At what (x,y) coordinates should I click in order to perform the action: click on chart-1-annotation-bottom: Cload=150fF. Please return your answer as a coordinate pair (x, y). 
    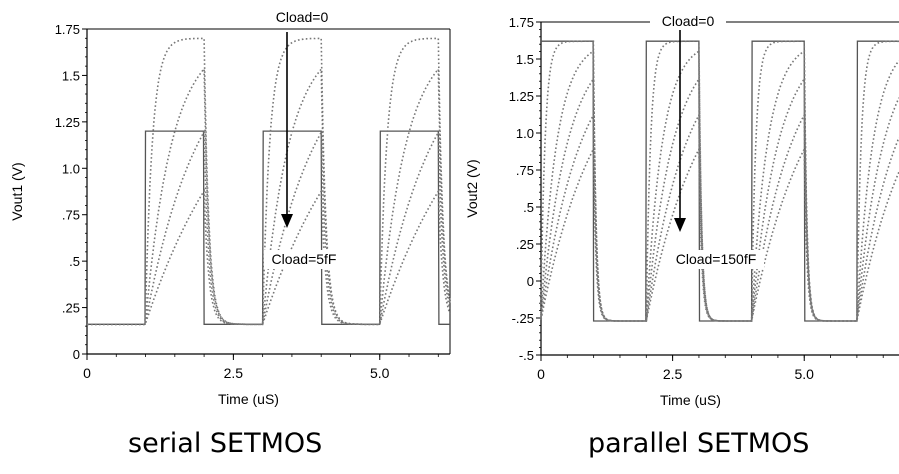
    Looking at the image, I should click on (716, 259).